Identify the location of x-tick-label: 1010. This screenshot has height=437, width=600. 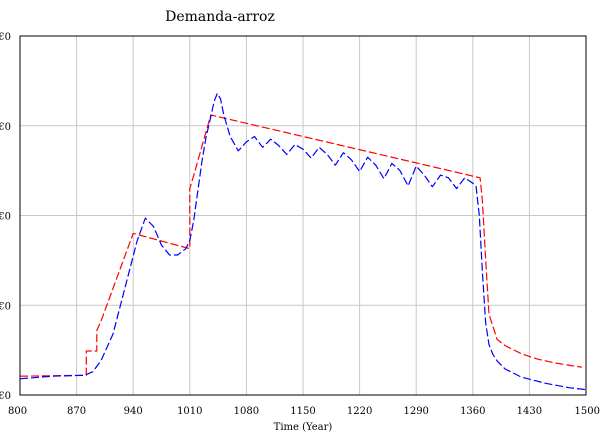
(189, 411).